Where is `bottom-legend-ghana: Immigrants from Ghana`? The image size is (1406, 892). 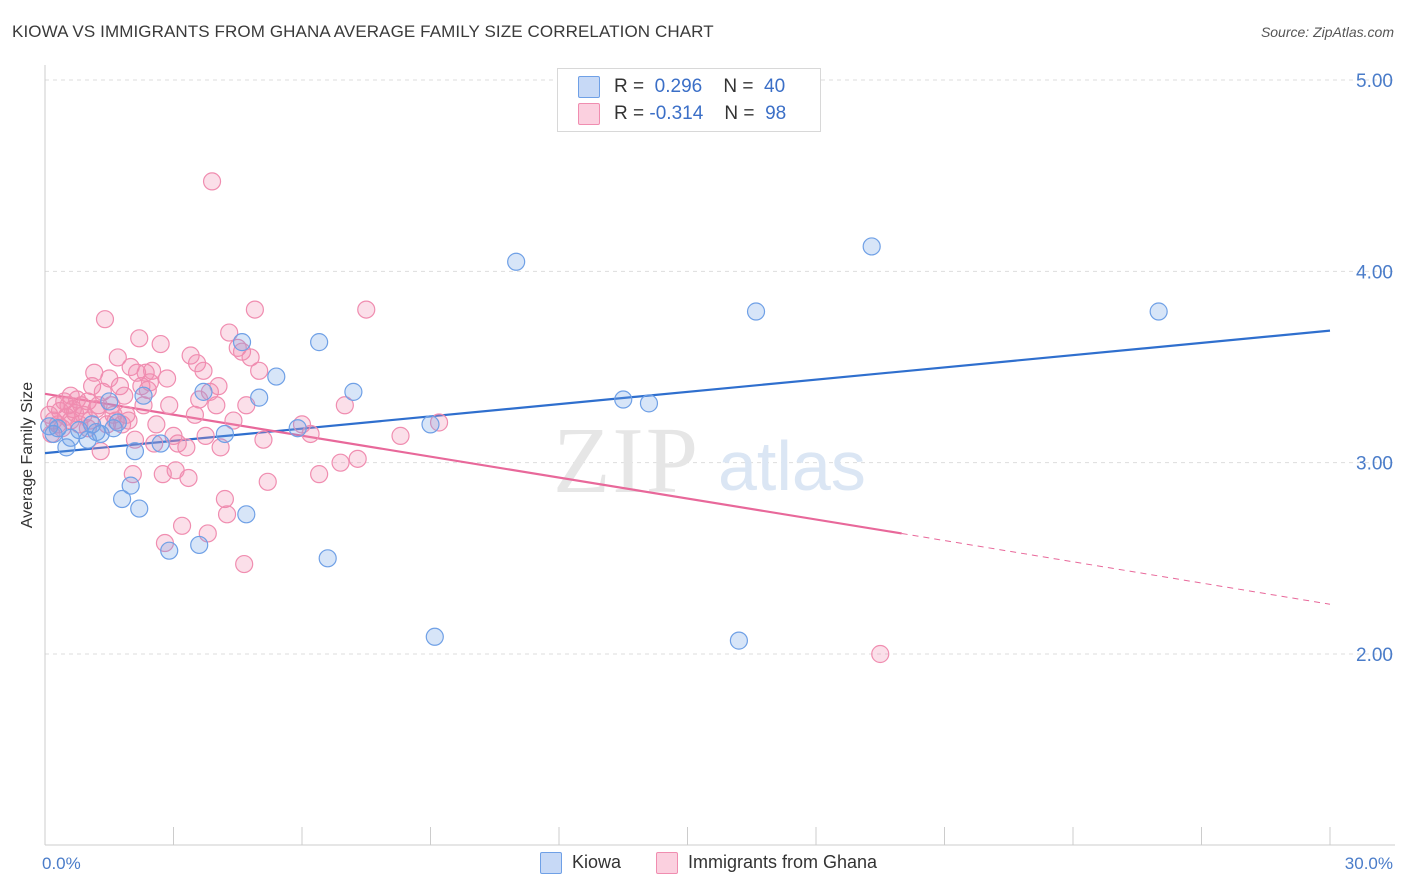
bottom-legend-ghana: Immigrants from Ghana is located at coordinates (767, 863).